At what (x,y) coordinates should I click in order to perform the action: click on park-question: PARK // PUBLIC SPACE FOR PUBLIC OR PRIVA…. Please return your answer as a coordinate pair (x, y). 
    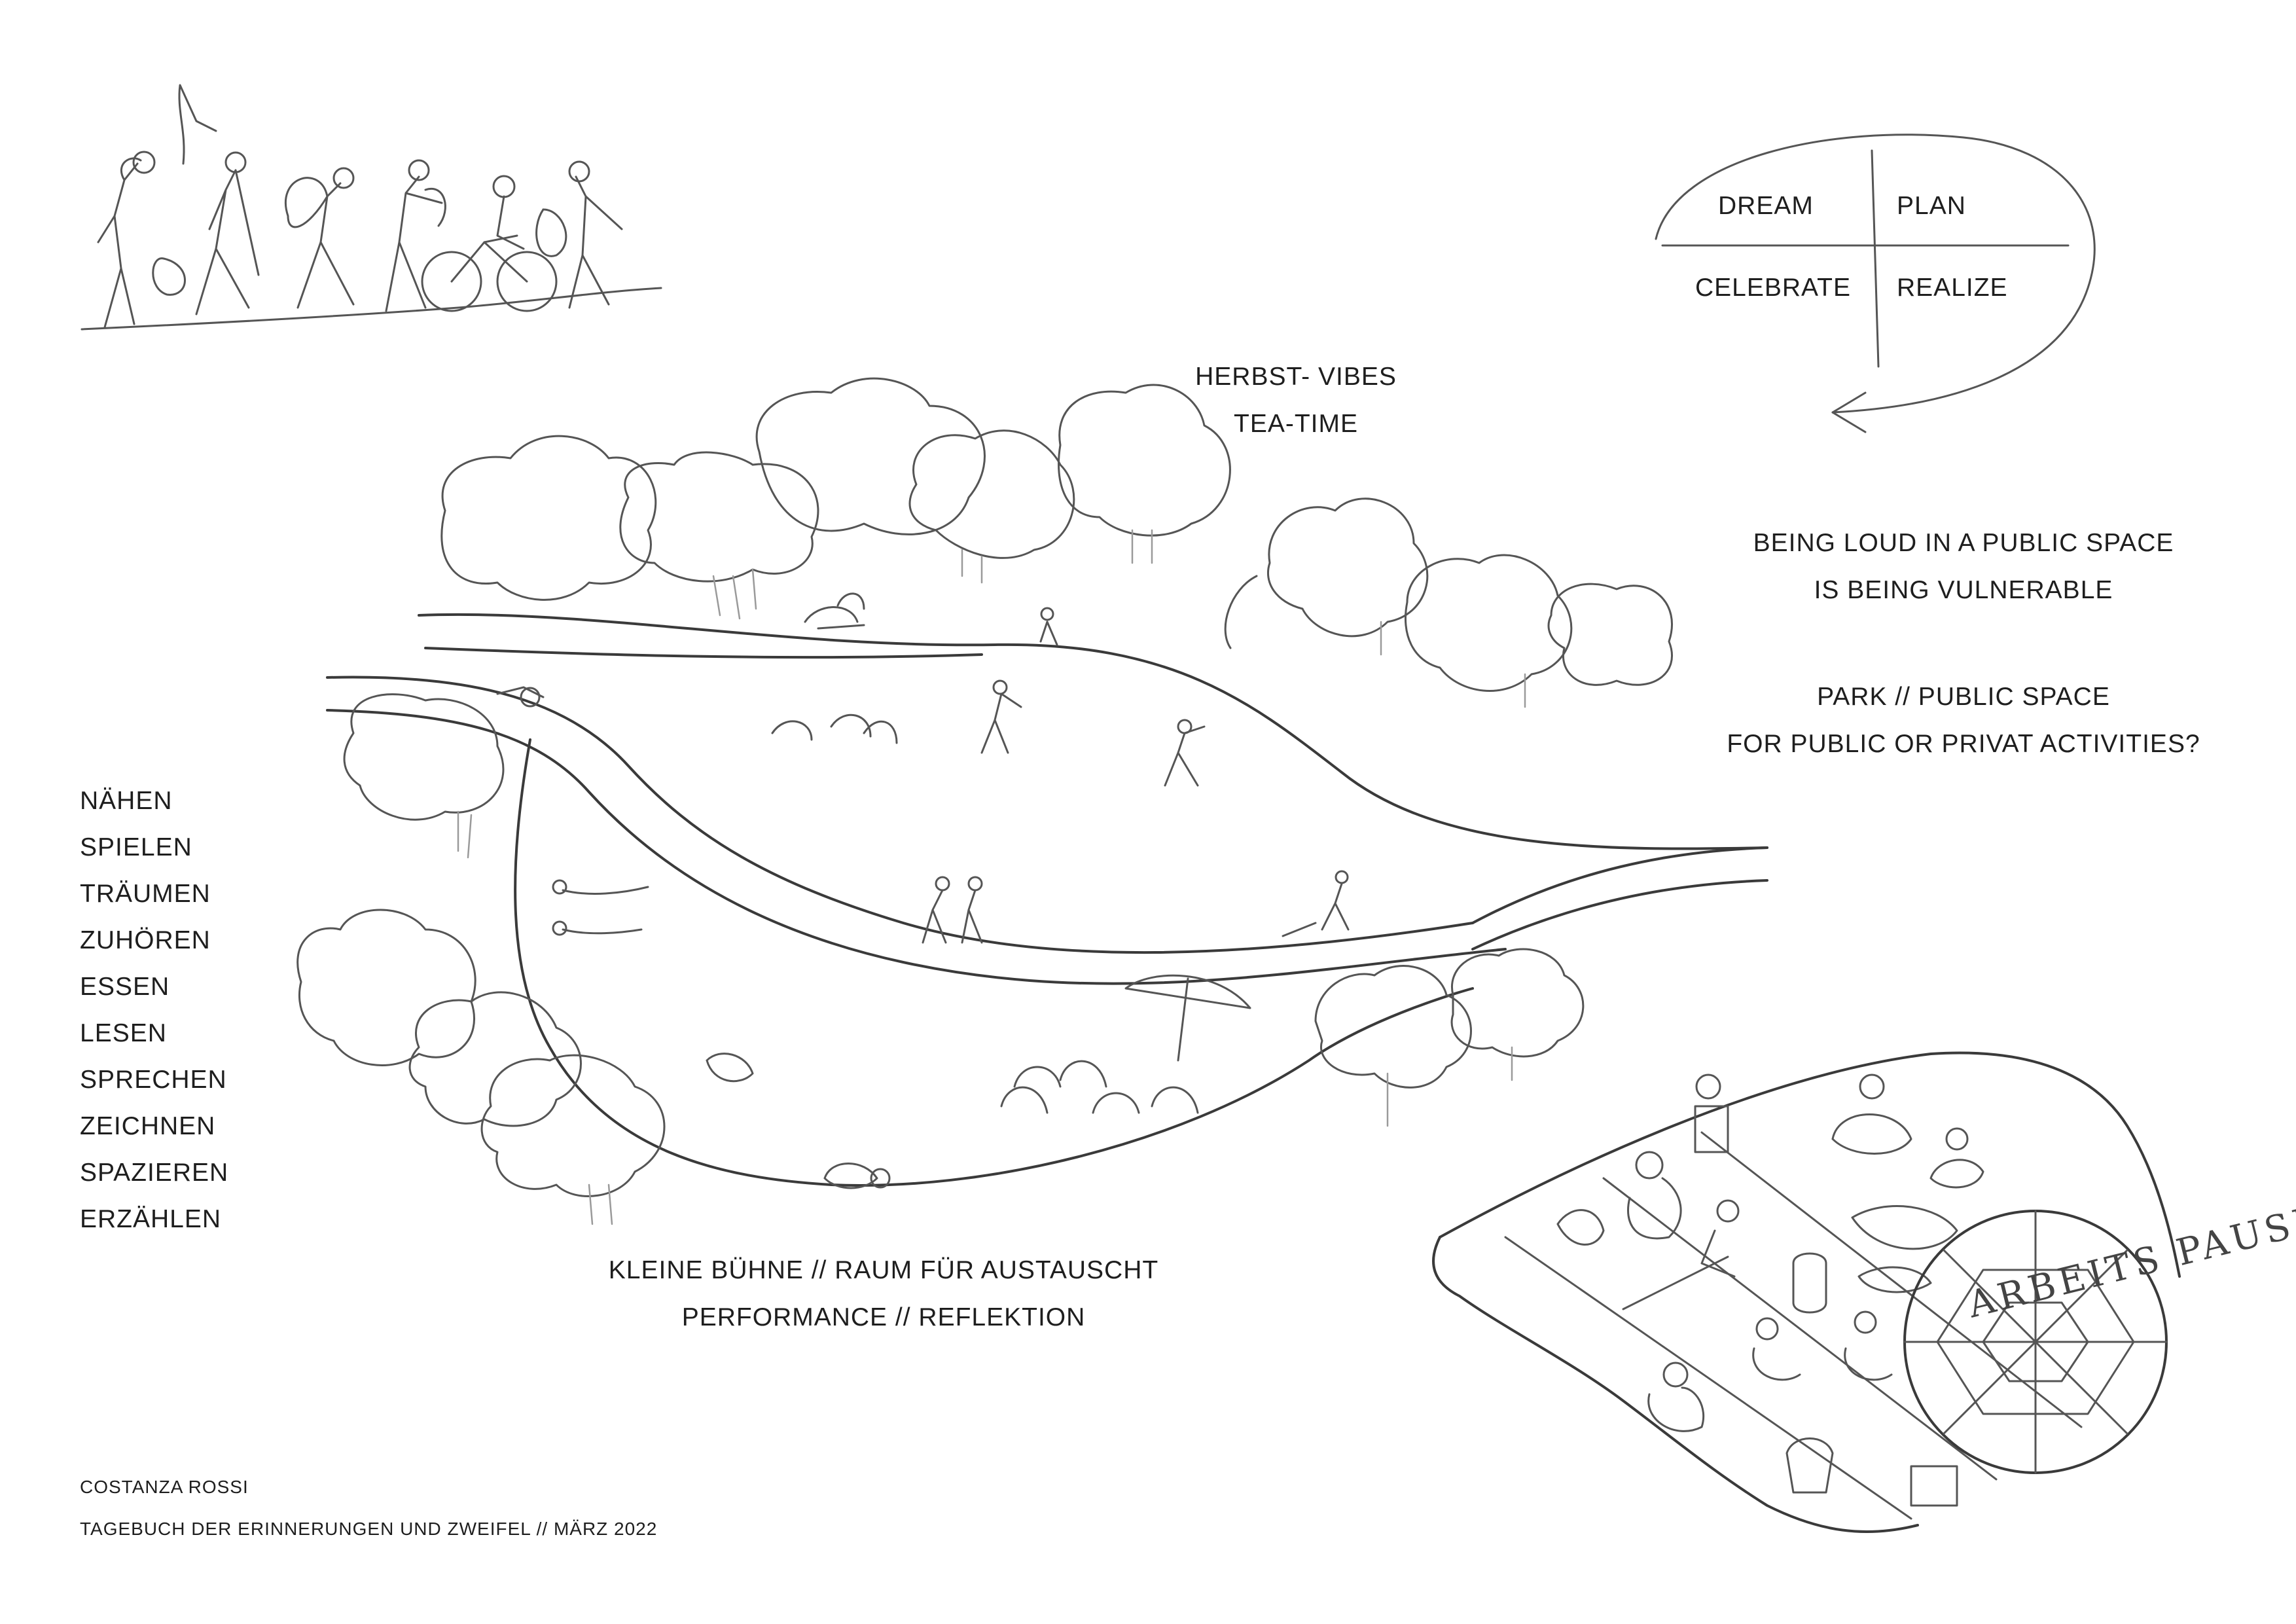
    Looking at the image, I should click on (1963, 721).